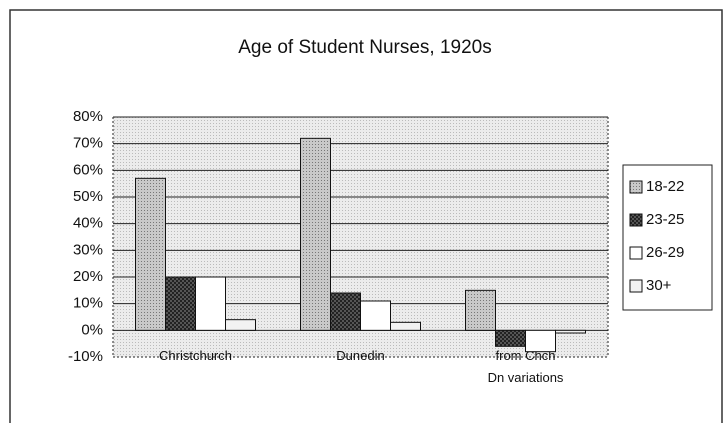 The image size is (723, 423). I want to click on y-tick-label: 50%, so click(88, 196).